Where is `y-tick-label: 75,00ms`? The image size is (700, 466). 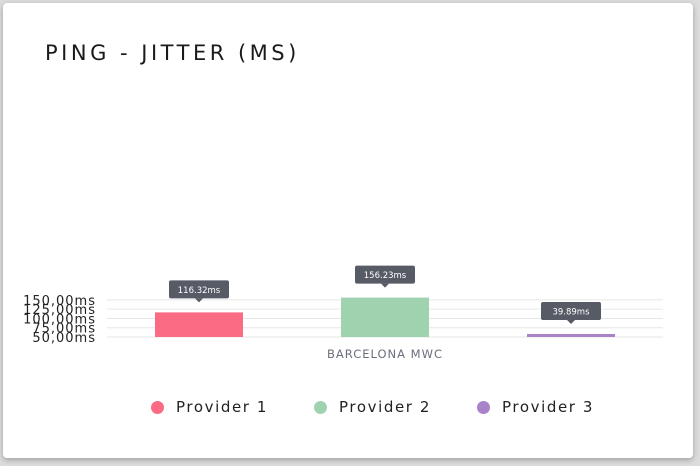
y-tick-label: 75,00ms is located at coordinates (64, 329).